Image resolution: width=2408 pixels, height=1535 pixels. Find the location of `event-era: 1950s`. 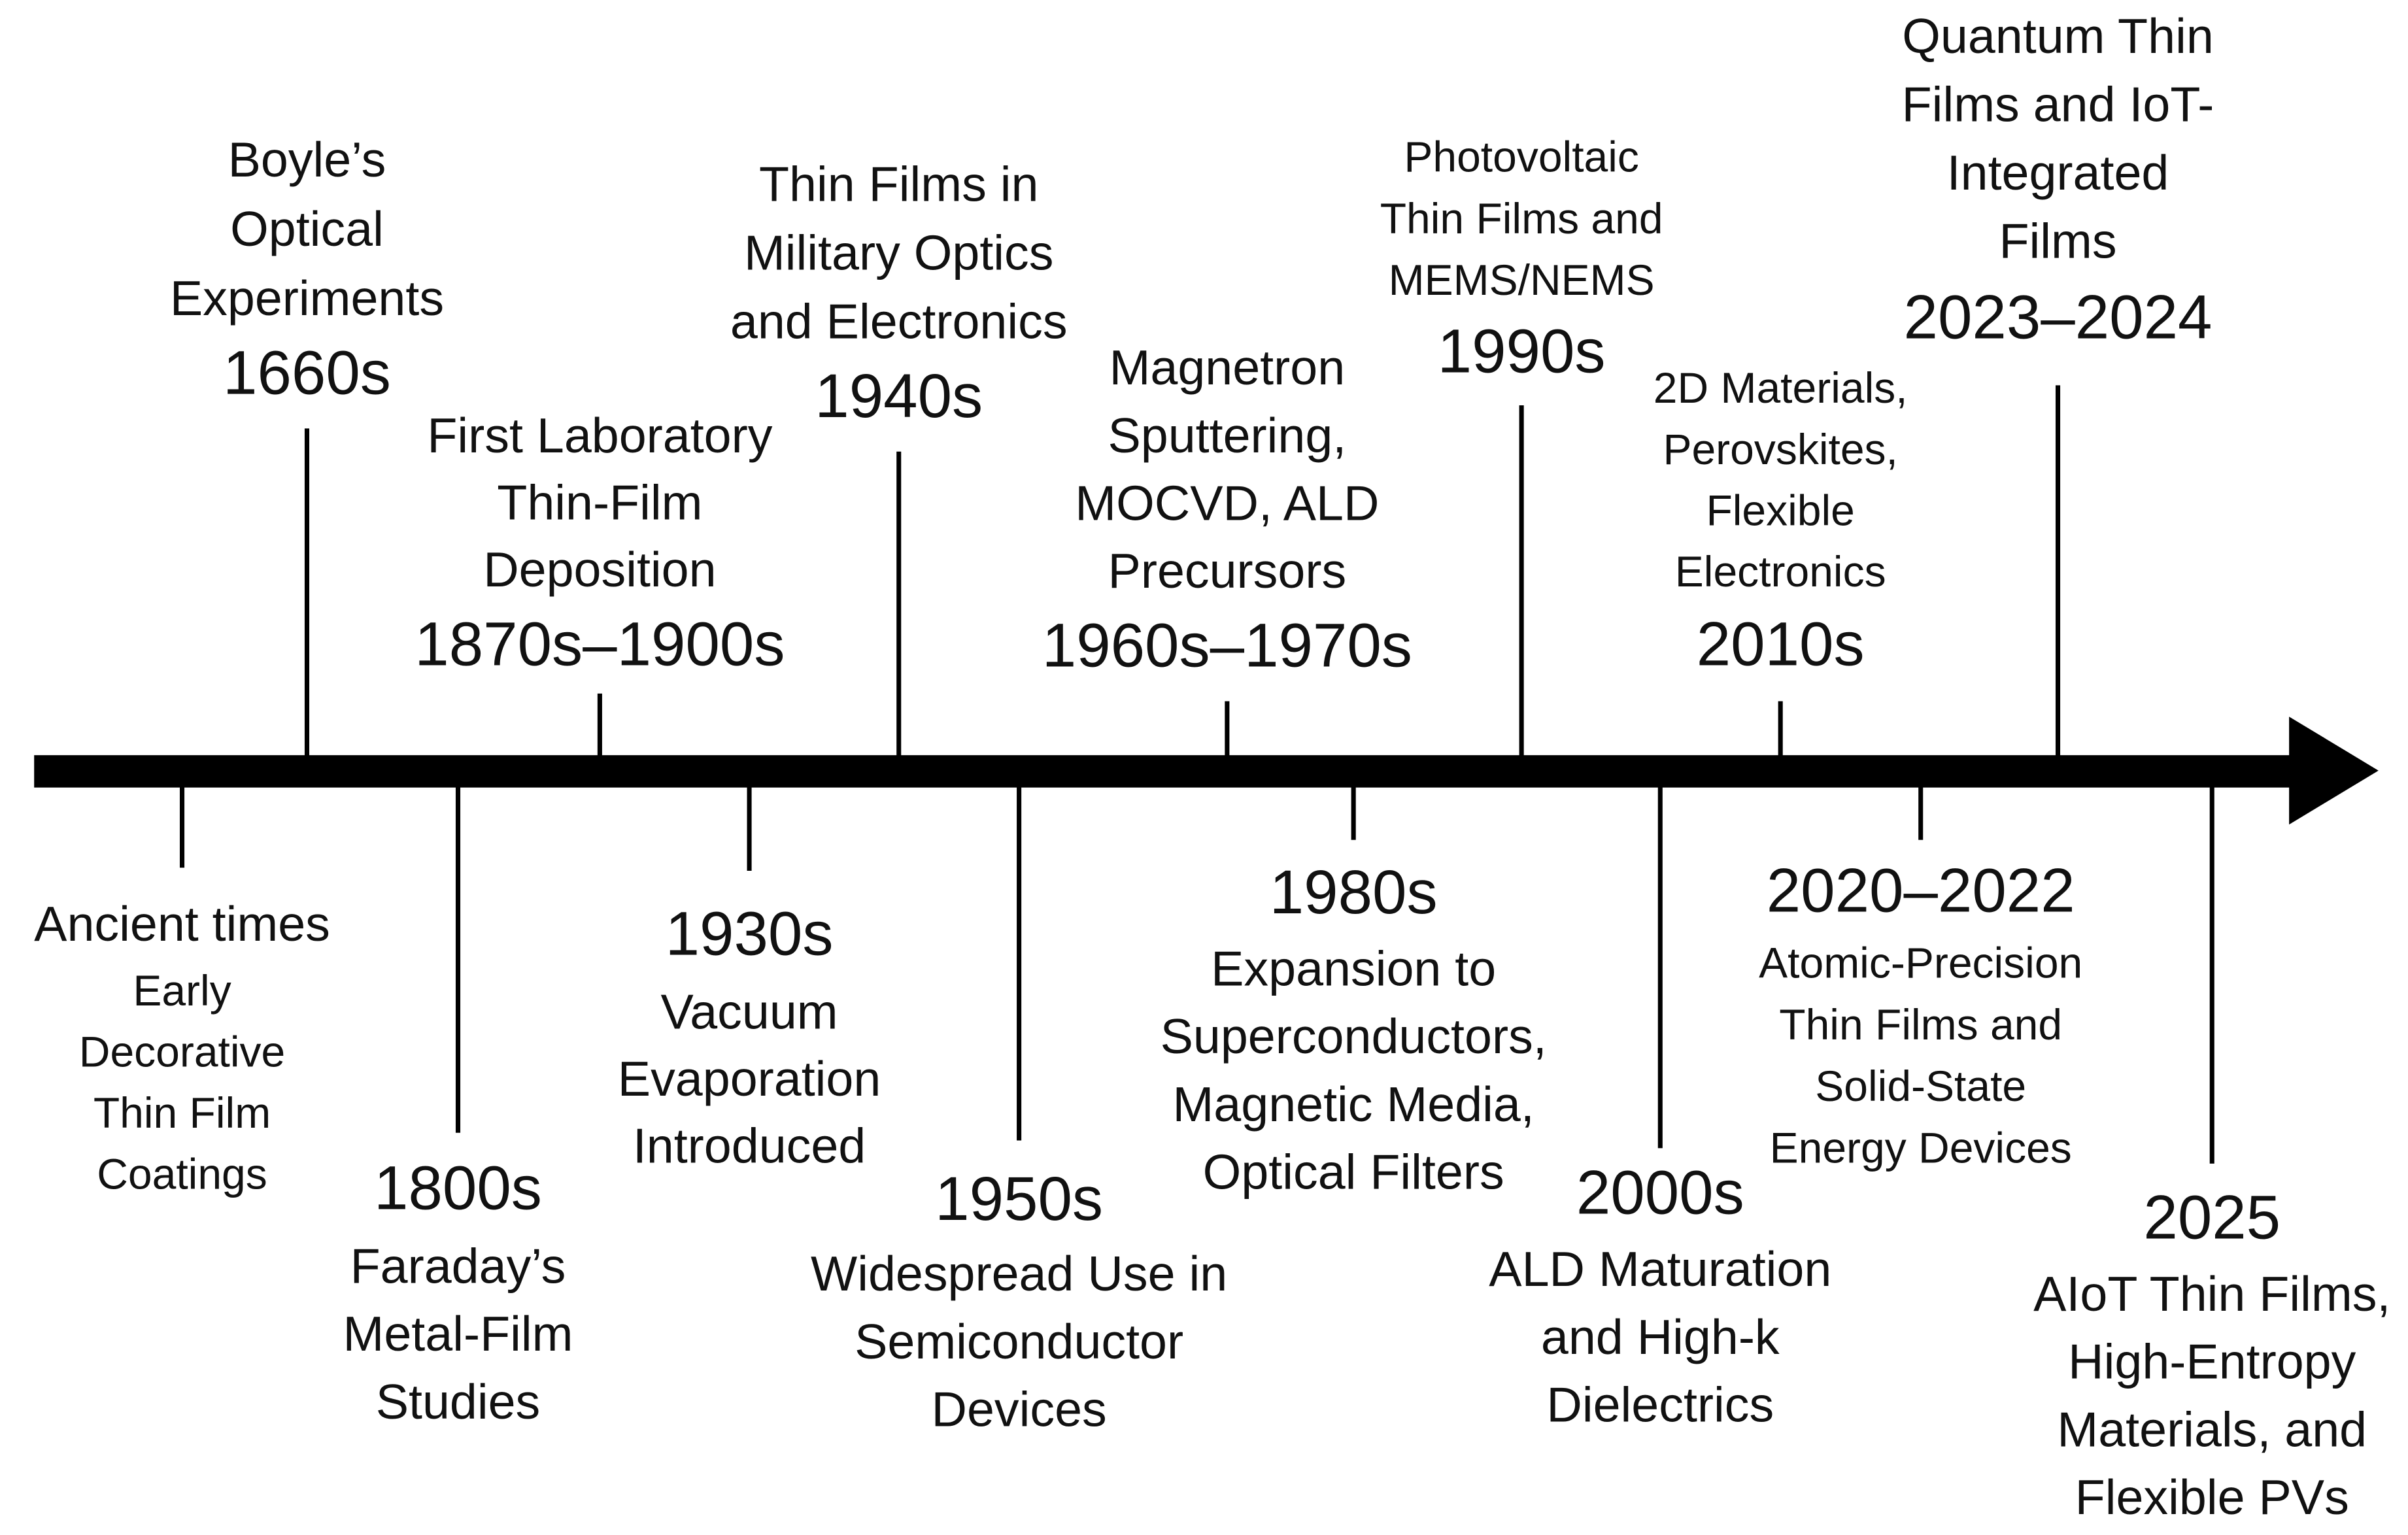

event-era: 1950s is located at coordinates (1019, 1198).